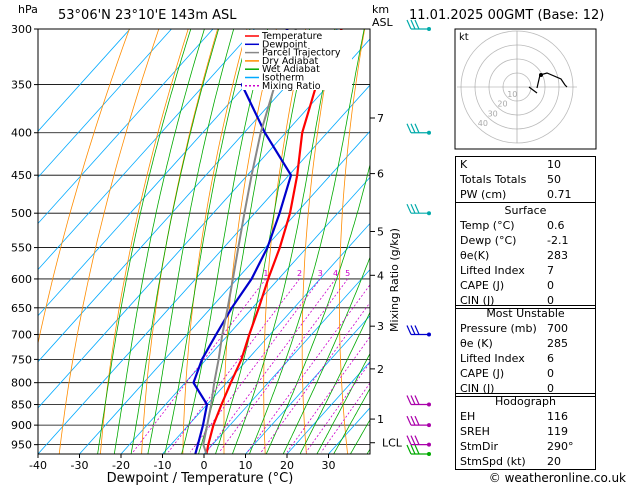 This screenshot has width=629, height=486. What do you see at coordinates (525, 240) in the screenshot?
I see `surface-row: Dewp (°C) -2.1` at bounding box center [525, 240].